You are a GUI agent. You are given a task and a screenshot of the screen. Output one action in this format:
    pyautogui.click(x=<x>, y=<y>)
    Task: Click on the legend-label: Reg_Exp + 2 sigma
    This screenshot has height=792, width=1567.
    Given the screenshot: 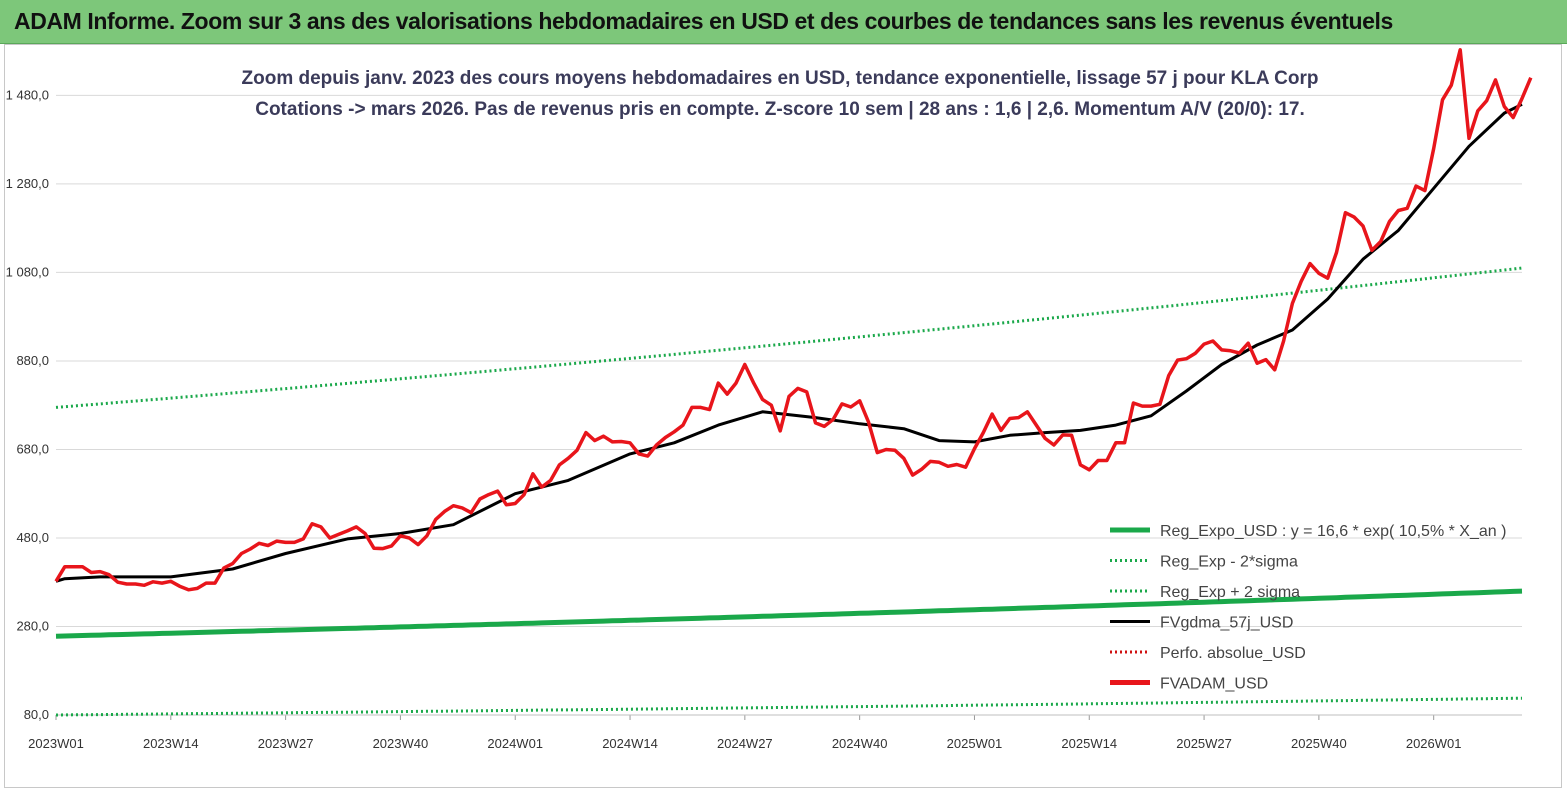 What is the action you would take?
    pyautogui.click(x=1230, y=592)
    